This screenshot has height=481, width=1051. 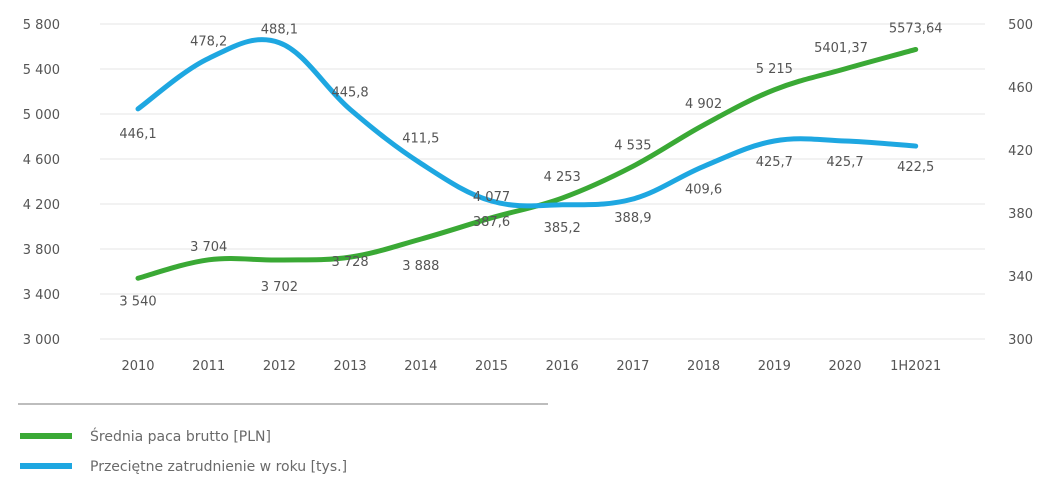 I want to click on x-tick-label: 2018, so click(x=703, y=366).